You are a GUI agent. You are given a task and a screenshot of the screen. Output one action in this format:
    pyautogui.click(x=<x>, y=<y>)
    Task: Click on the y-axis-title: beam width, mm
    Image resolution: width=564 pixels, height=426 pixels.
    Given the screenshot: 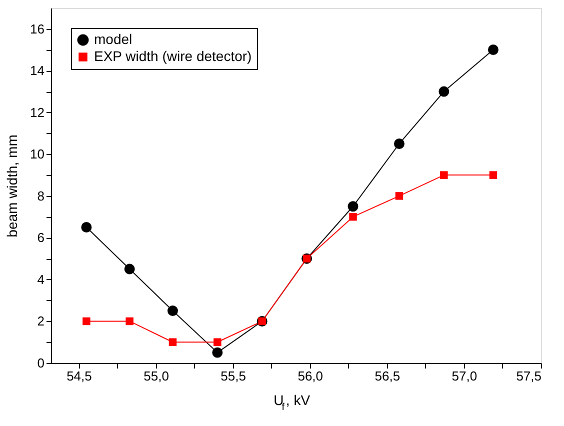 What is the action you would take?
    pyautogui.click(x=12, y=186)
    